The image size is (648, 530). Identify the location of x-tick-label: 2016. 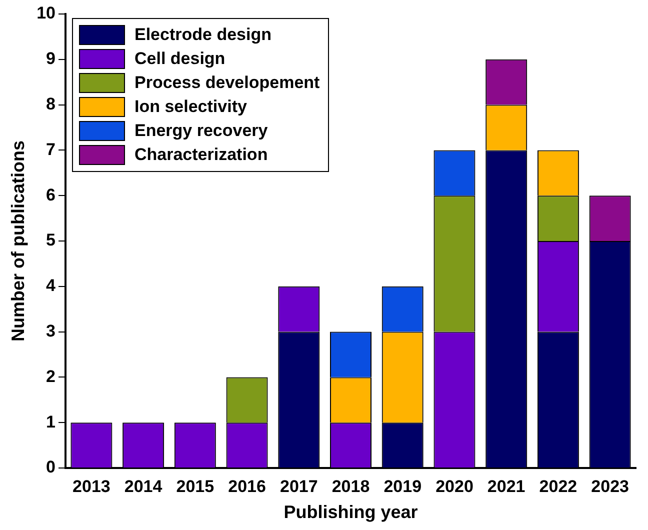
(247, 486).